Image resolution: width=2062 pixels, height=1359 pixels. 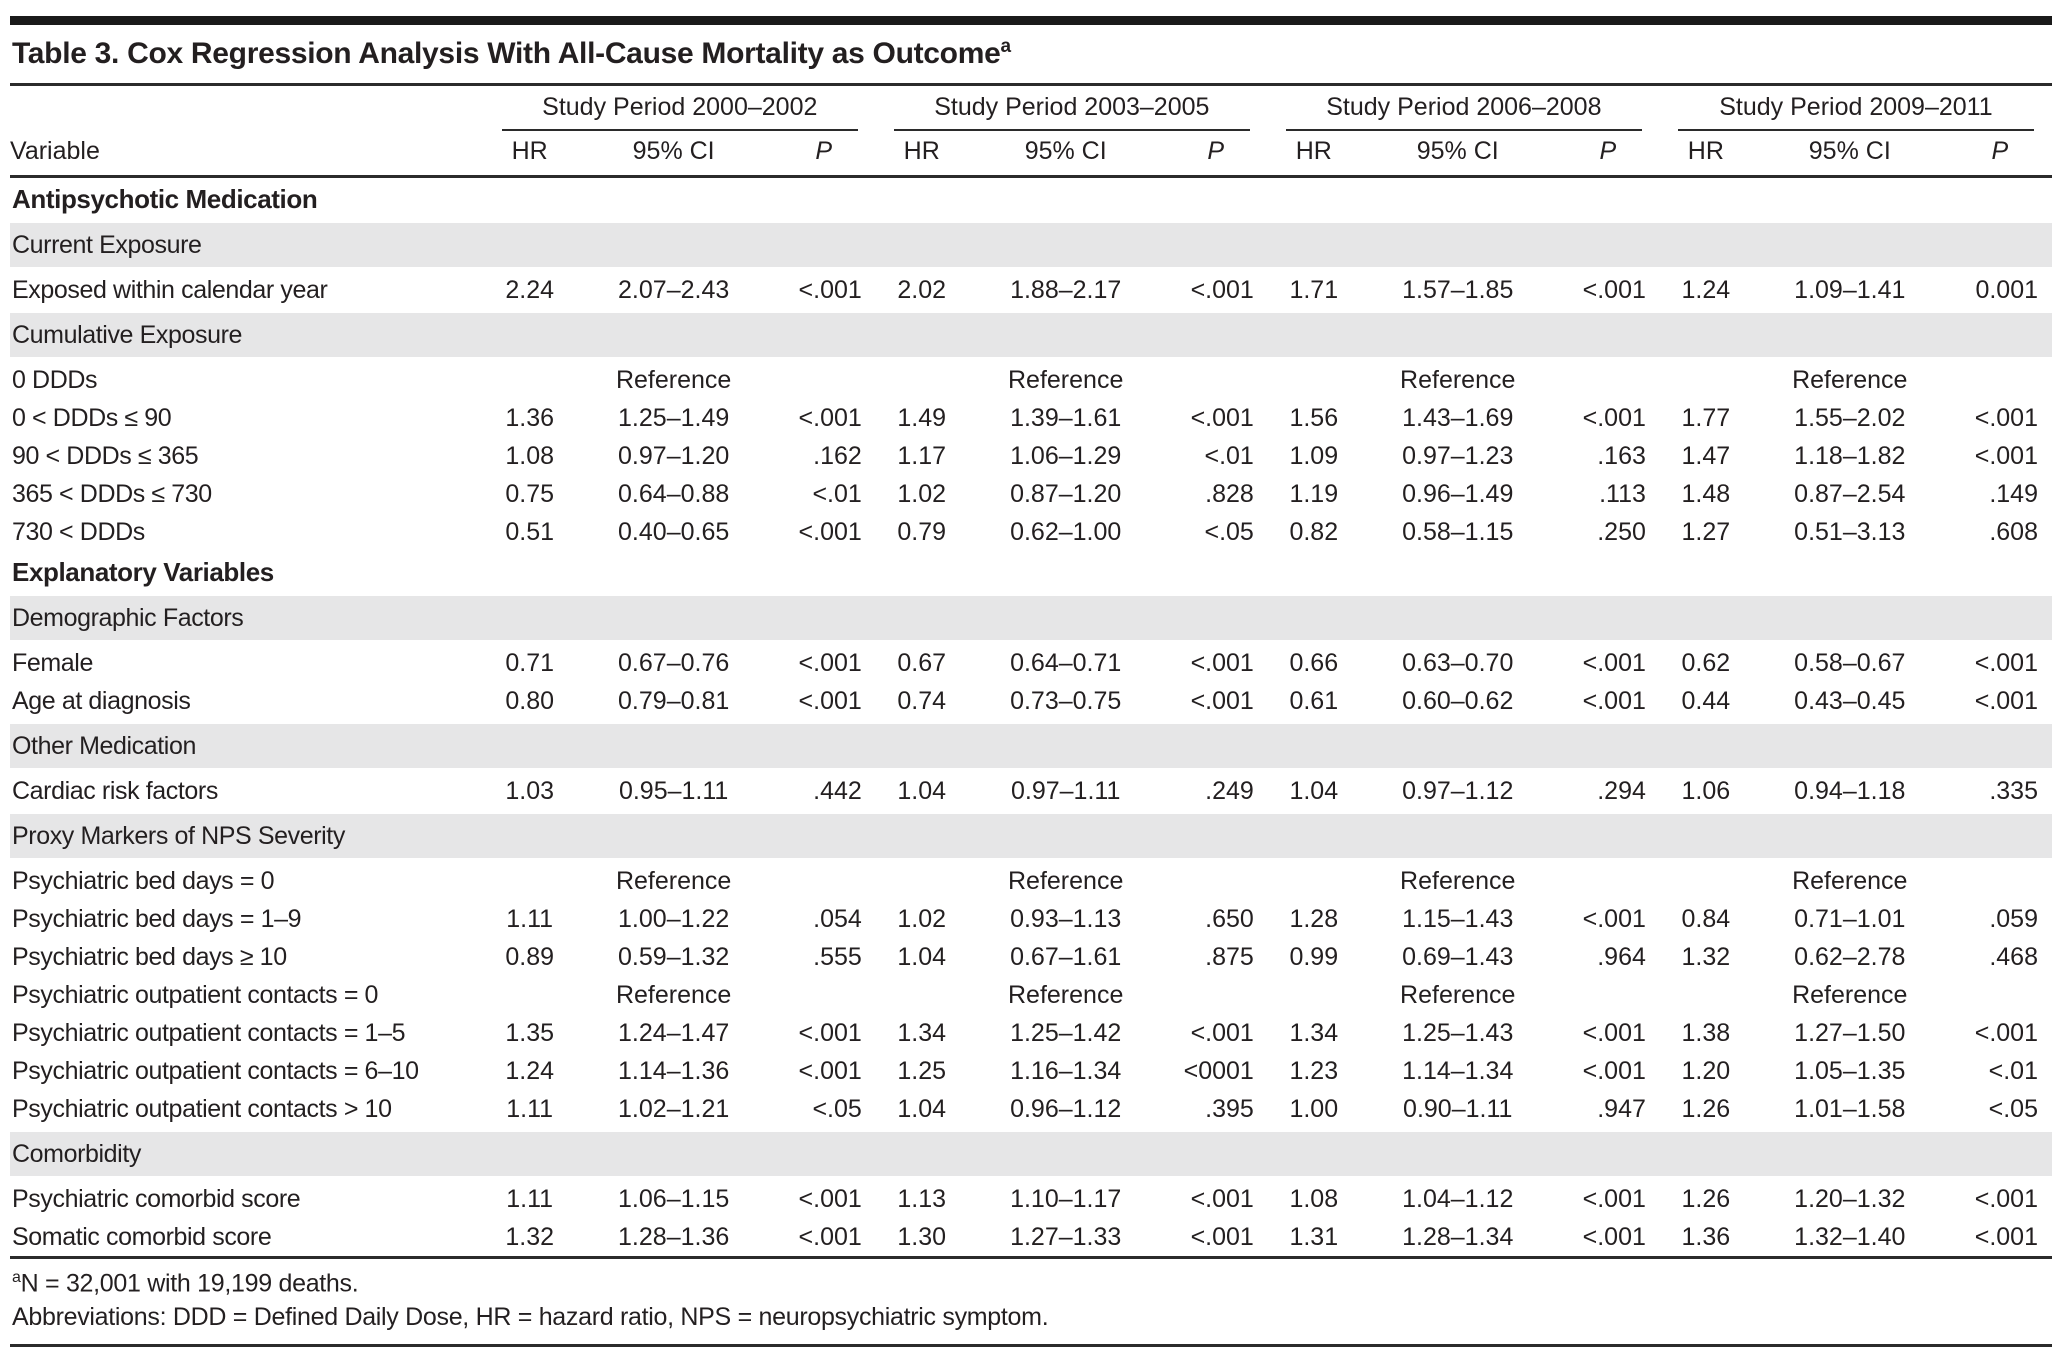 I want to click on p-value: .162, so click(x=837, y=456).